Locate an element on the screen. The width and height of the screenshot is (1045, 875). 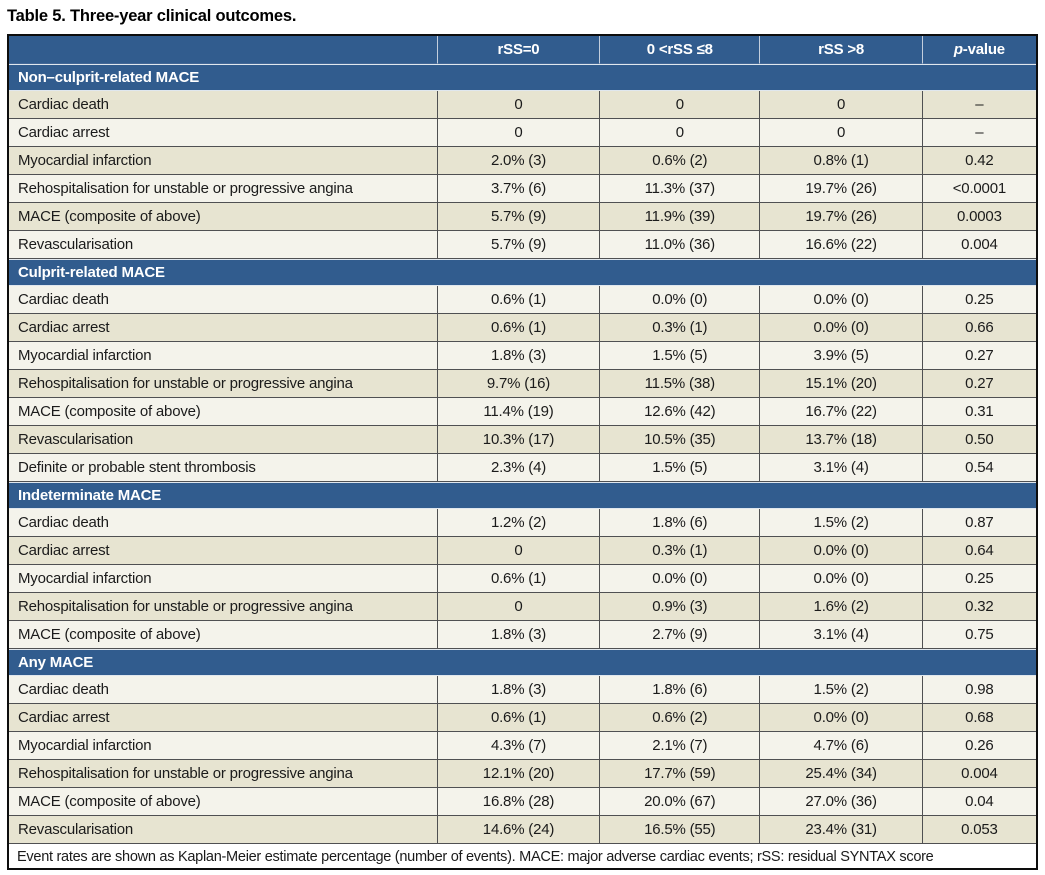
section-header-label: Any MACE is located at coordinates (522, 662).